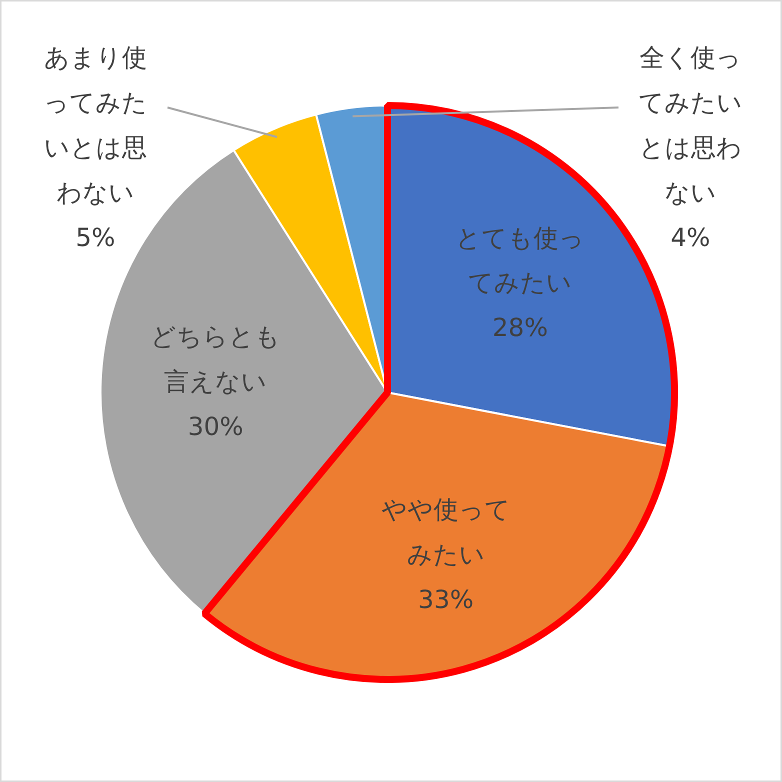 The height and width of the screenshot is (782, 782). What do you see at coordinates (690, 237) in the screenshot?
I see `data-label: 4%` at bounding box center [690, 237].